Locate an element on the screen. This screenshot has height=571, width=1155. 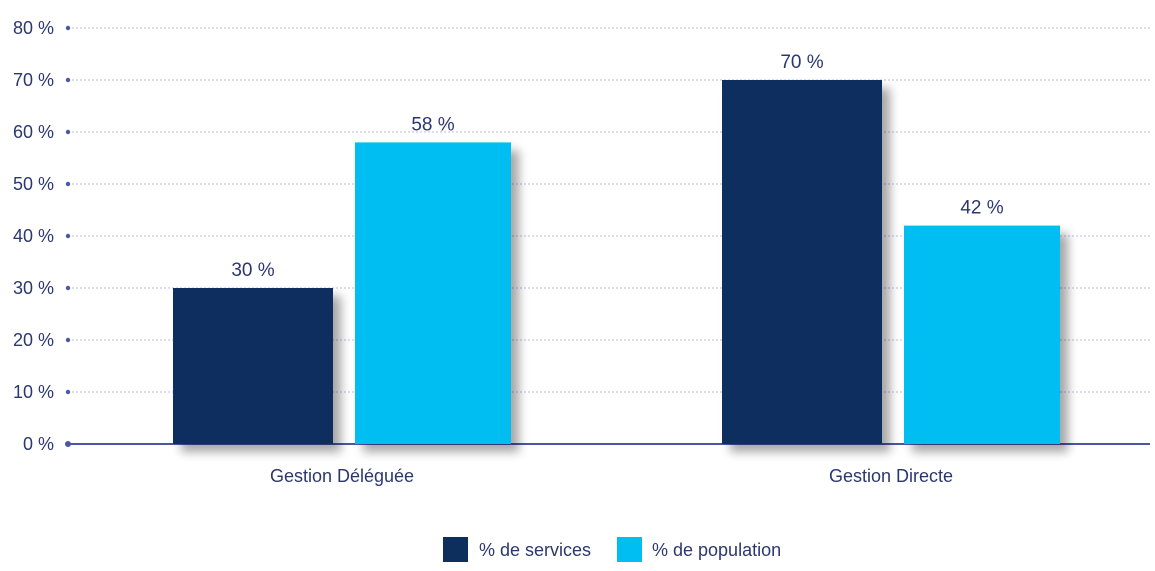
y-axis: 0 % 10 % 20 % 30 % 40 % 50 % 60 % 70 % 80 % is located at coordinates (42, 236).